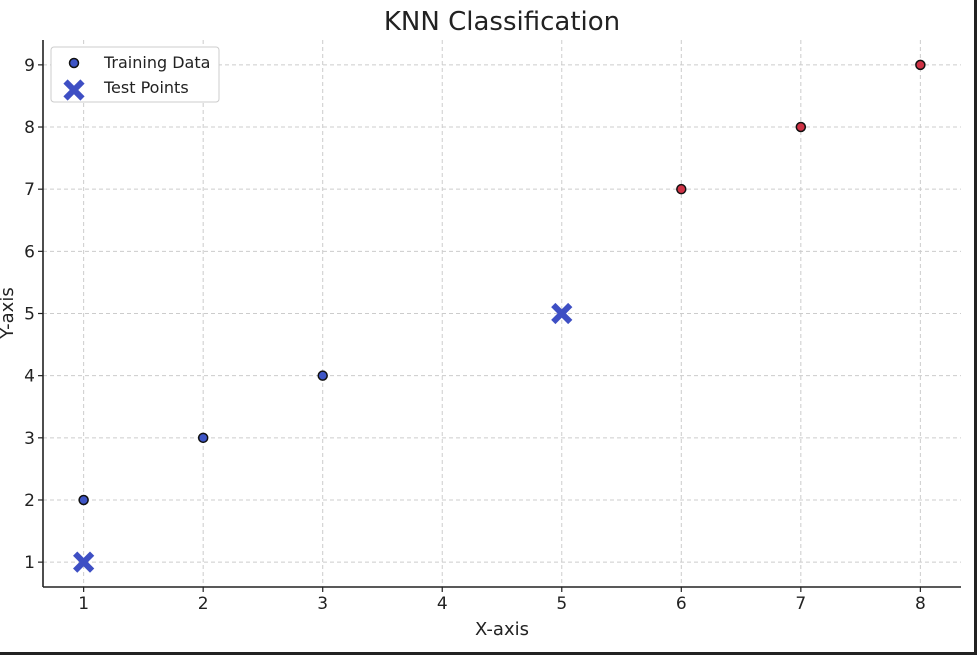 Image resolution: width=977 pixels, height=655 pixels. What do you see at coordinates (156, 62) in the screenshot?
I see `legend-label: Training Data` at bounding box center [156, 62].